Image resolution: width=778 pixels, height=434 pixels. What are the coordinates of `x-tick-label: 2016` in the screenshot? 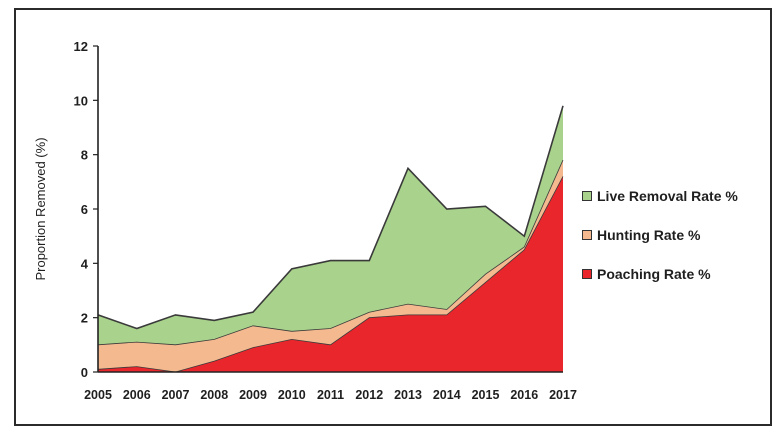 It's located at (524, 395).